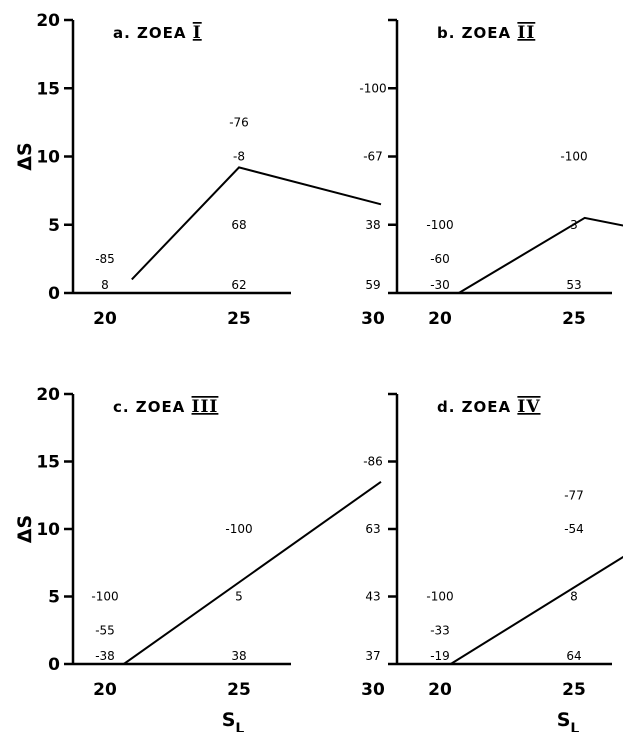 This screenshot has width=623, height=737. What do you see at coordinates (440, 319) in the screenshot?
I see `panel-b-x-tick-label: 20` at bounding box center [440, 319].